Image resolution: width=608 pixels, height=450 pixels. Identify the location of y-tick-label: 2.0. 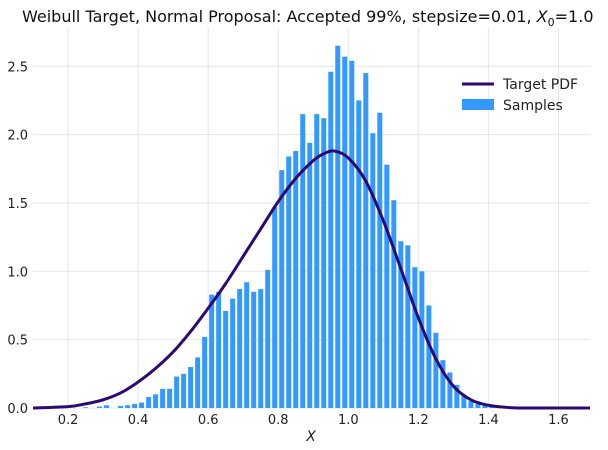
(17, 136).